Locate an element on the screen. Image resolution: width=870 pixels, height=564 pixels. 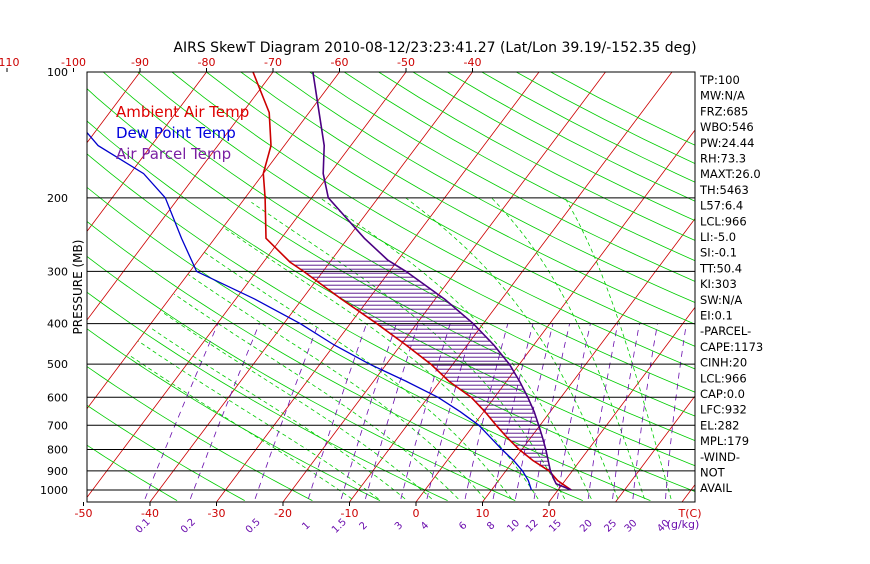
index-item: PW:24.44 is located at coordinates (727, 143).